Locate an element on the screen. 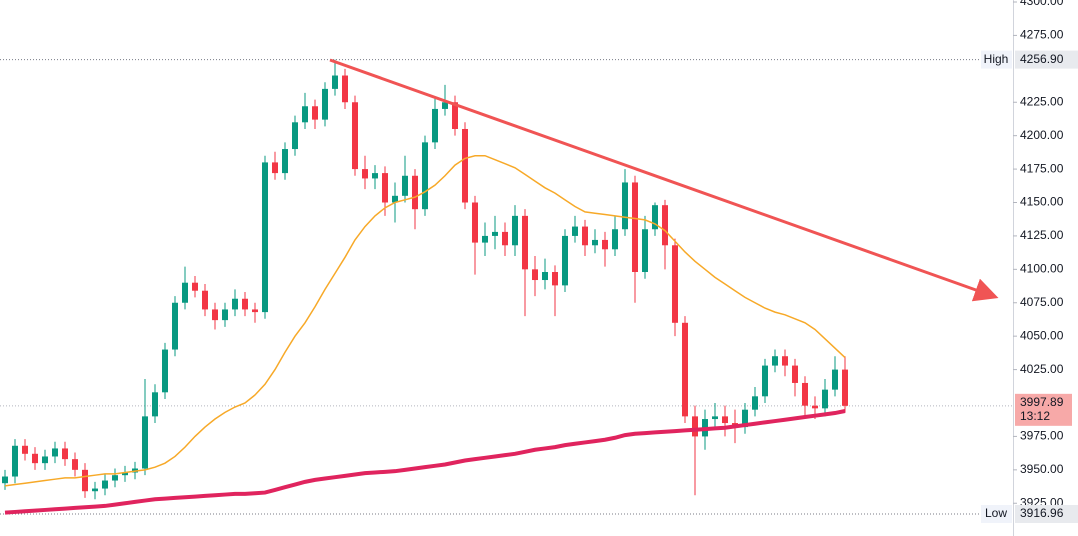 The height and width of the screenshot is (536, 1078). y-tick-label: 3975.00 is located at coordinates (1042, 436).